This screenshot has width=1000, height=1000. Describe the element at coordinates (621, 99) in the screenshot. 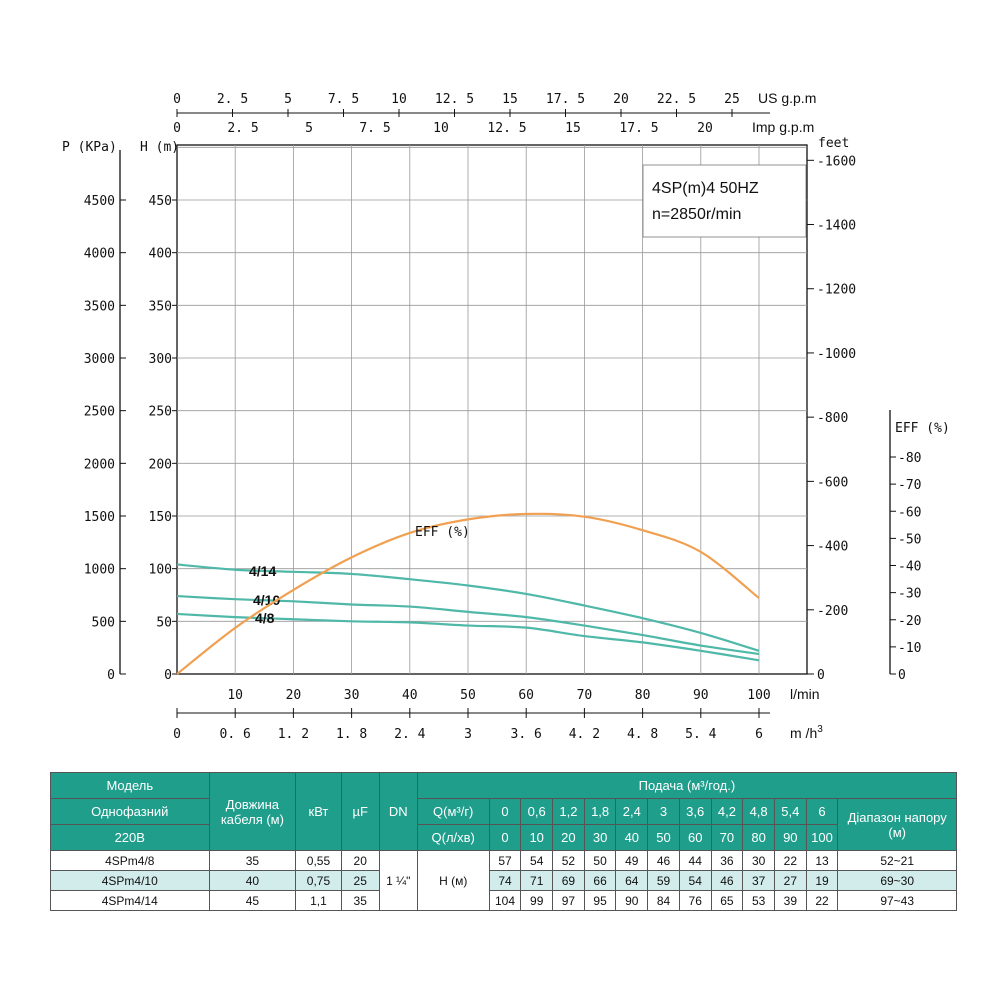

I see `us-gpm-tick-label: 20` at that location.